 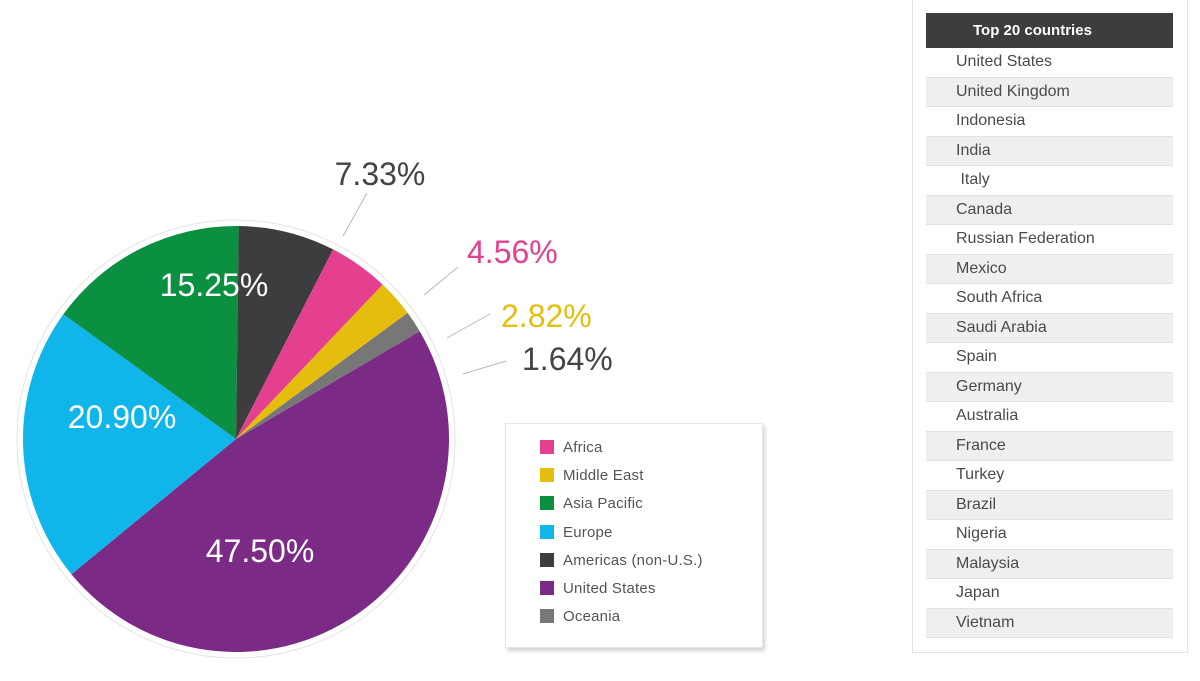 What do you see at coordinates (468, 326) in the screenshot?
I see `leader-line-middle-east` at bounding box center [468, 326].